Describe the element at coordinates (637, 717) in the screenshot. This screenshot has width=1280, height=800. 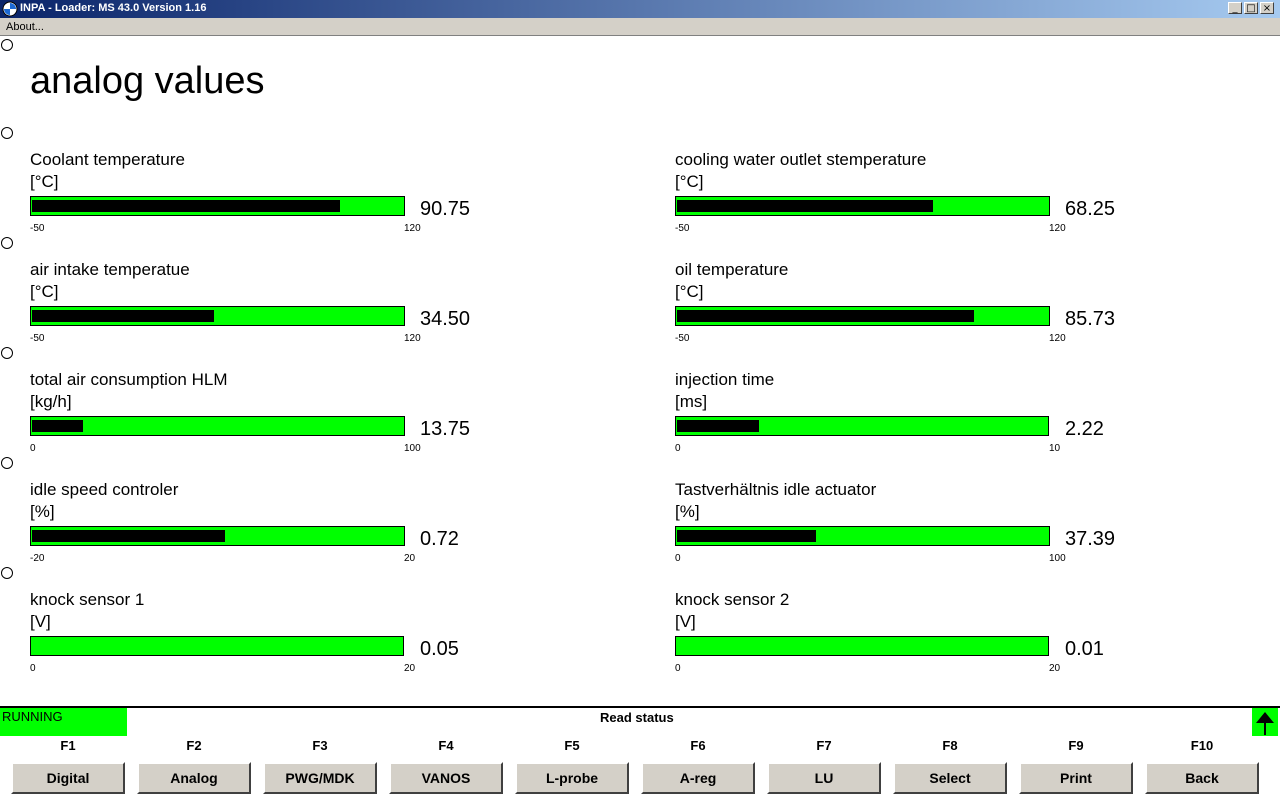
I see `read-status-label: Read status` at that location.